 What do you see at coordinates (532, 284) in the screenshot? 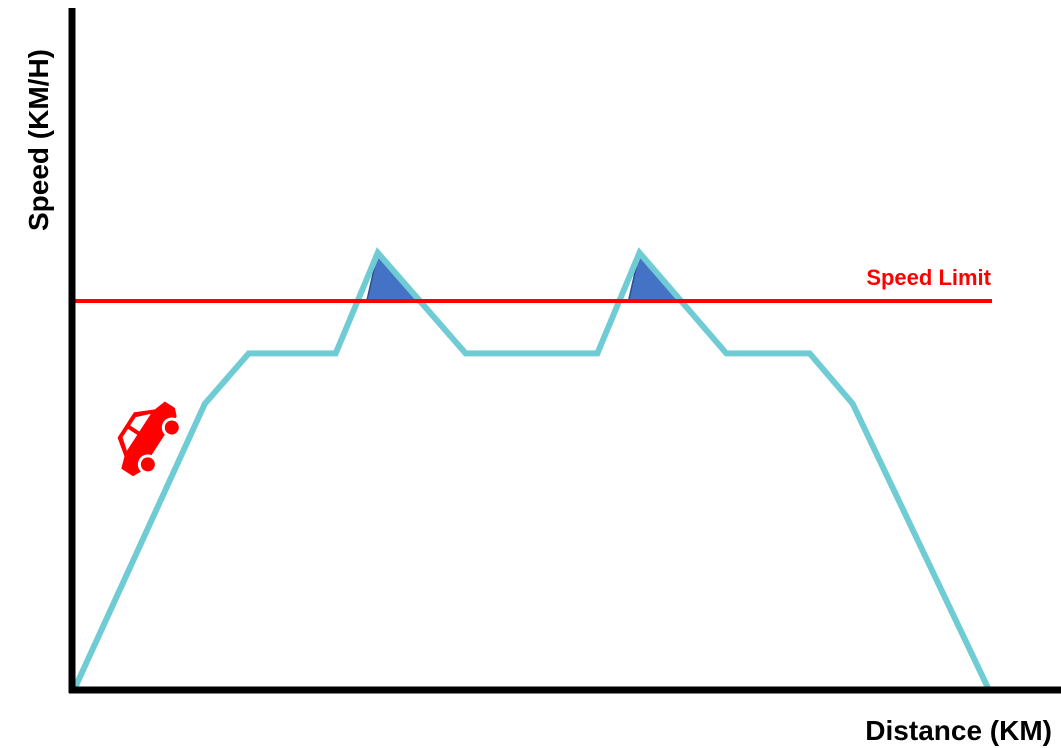
I see `reference-lines: Speed Limit` at bounding box center [532, 284].